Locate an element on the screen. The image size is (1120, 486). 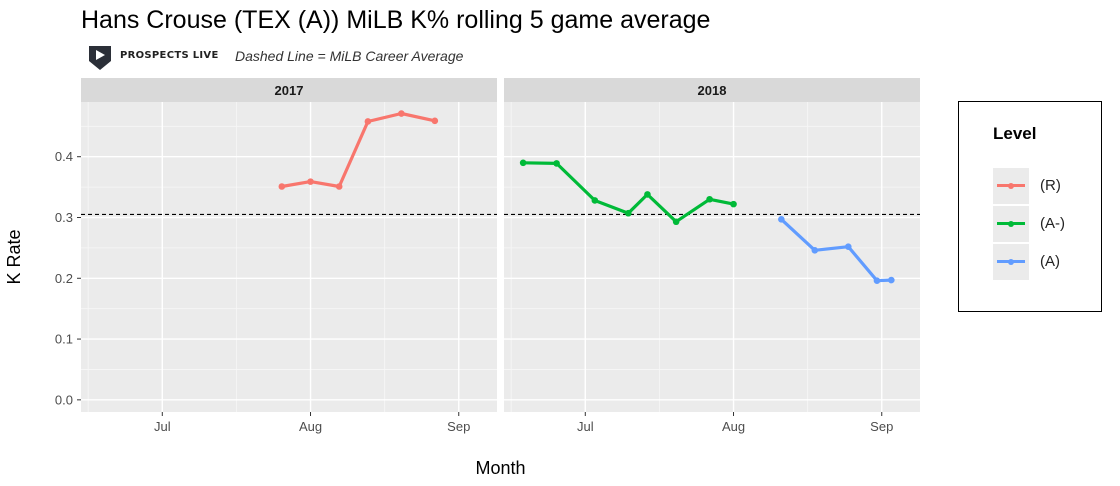
facet-strip-2017 is located at coordinates (289, 90).